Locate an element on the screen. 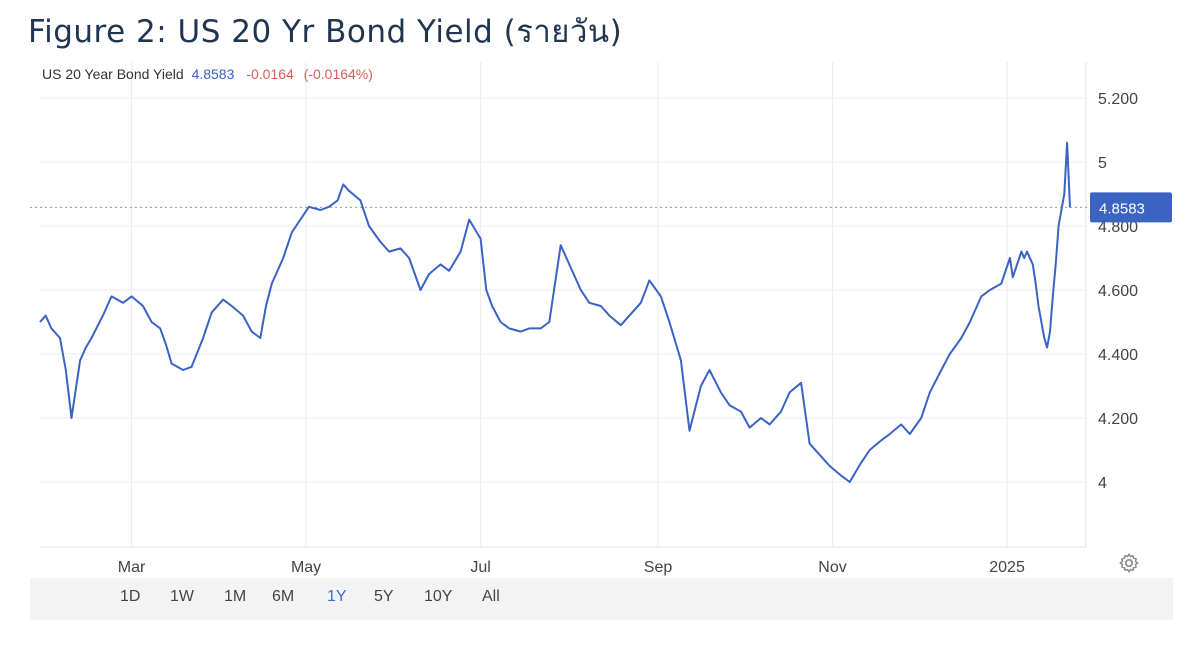 The height and width of the screenshot is (648, 1200). y-tick-label: 4.200 is located at coordinates (1118, 419).